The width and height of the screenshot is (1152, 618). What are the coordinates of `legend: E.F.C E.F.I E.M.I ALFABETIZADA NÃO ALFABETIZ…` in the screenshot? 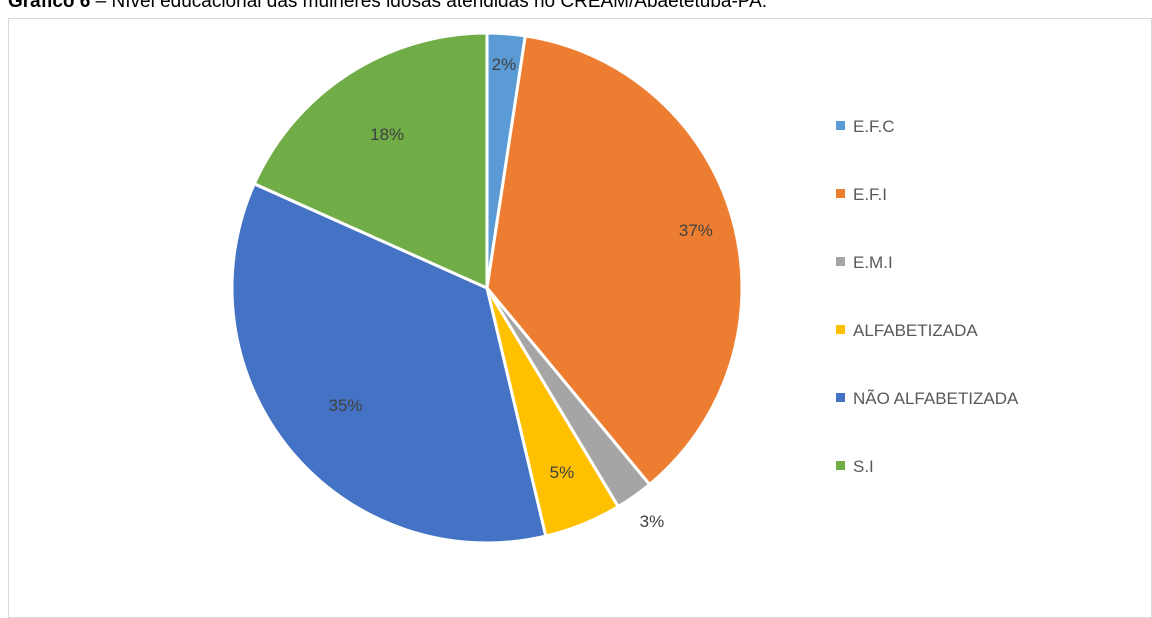 It's located at (927, 296).